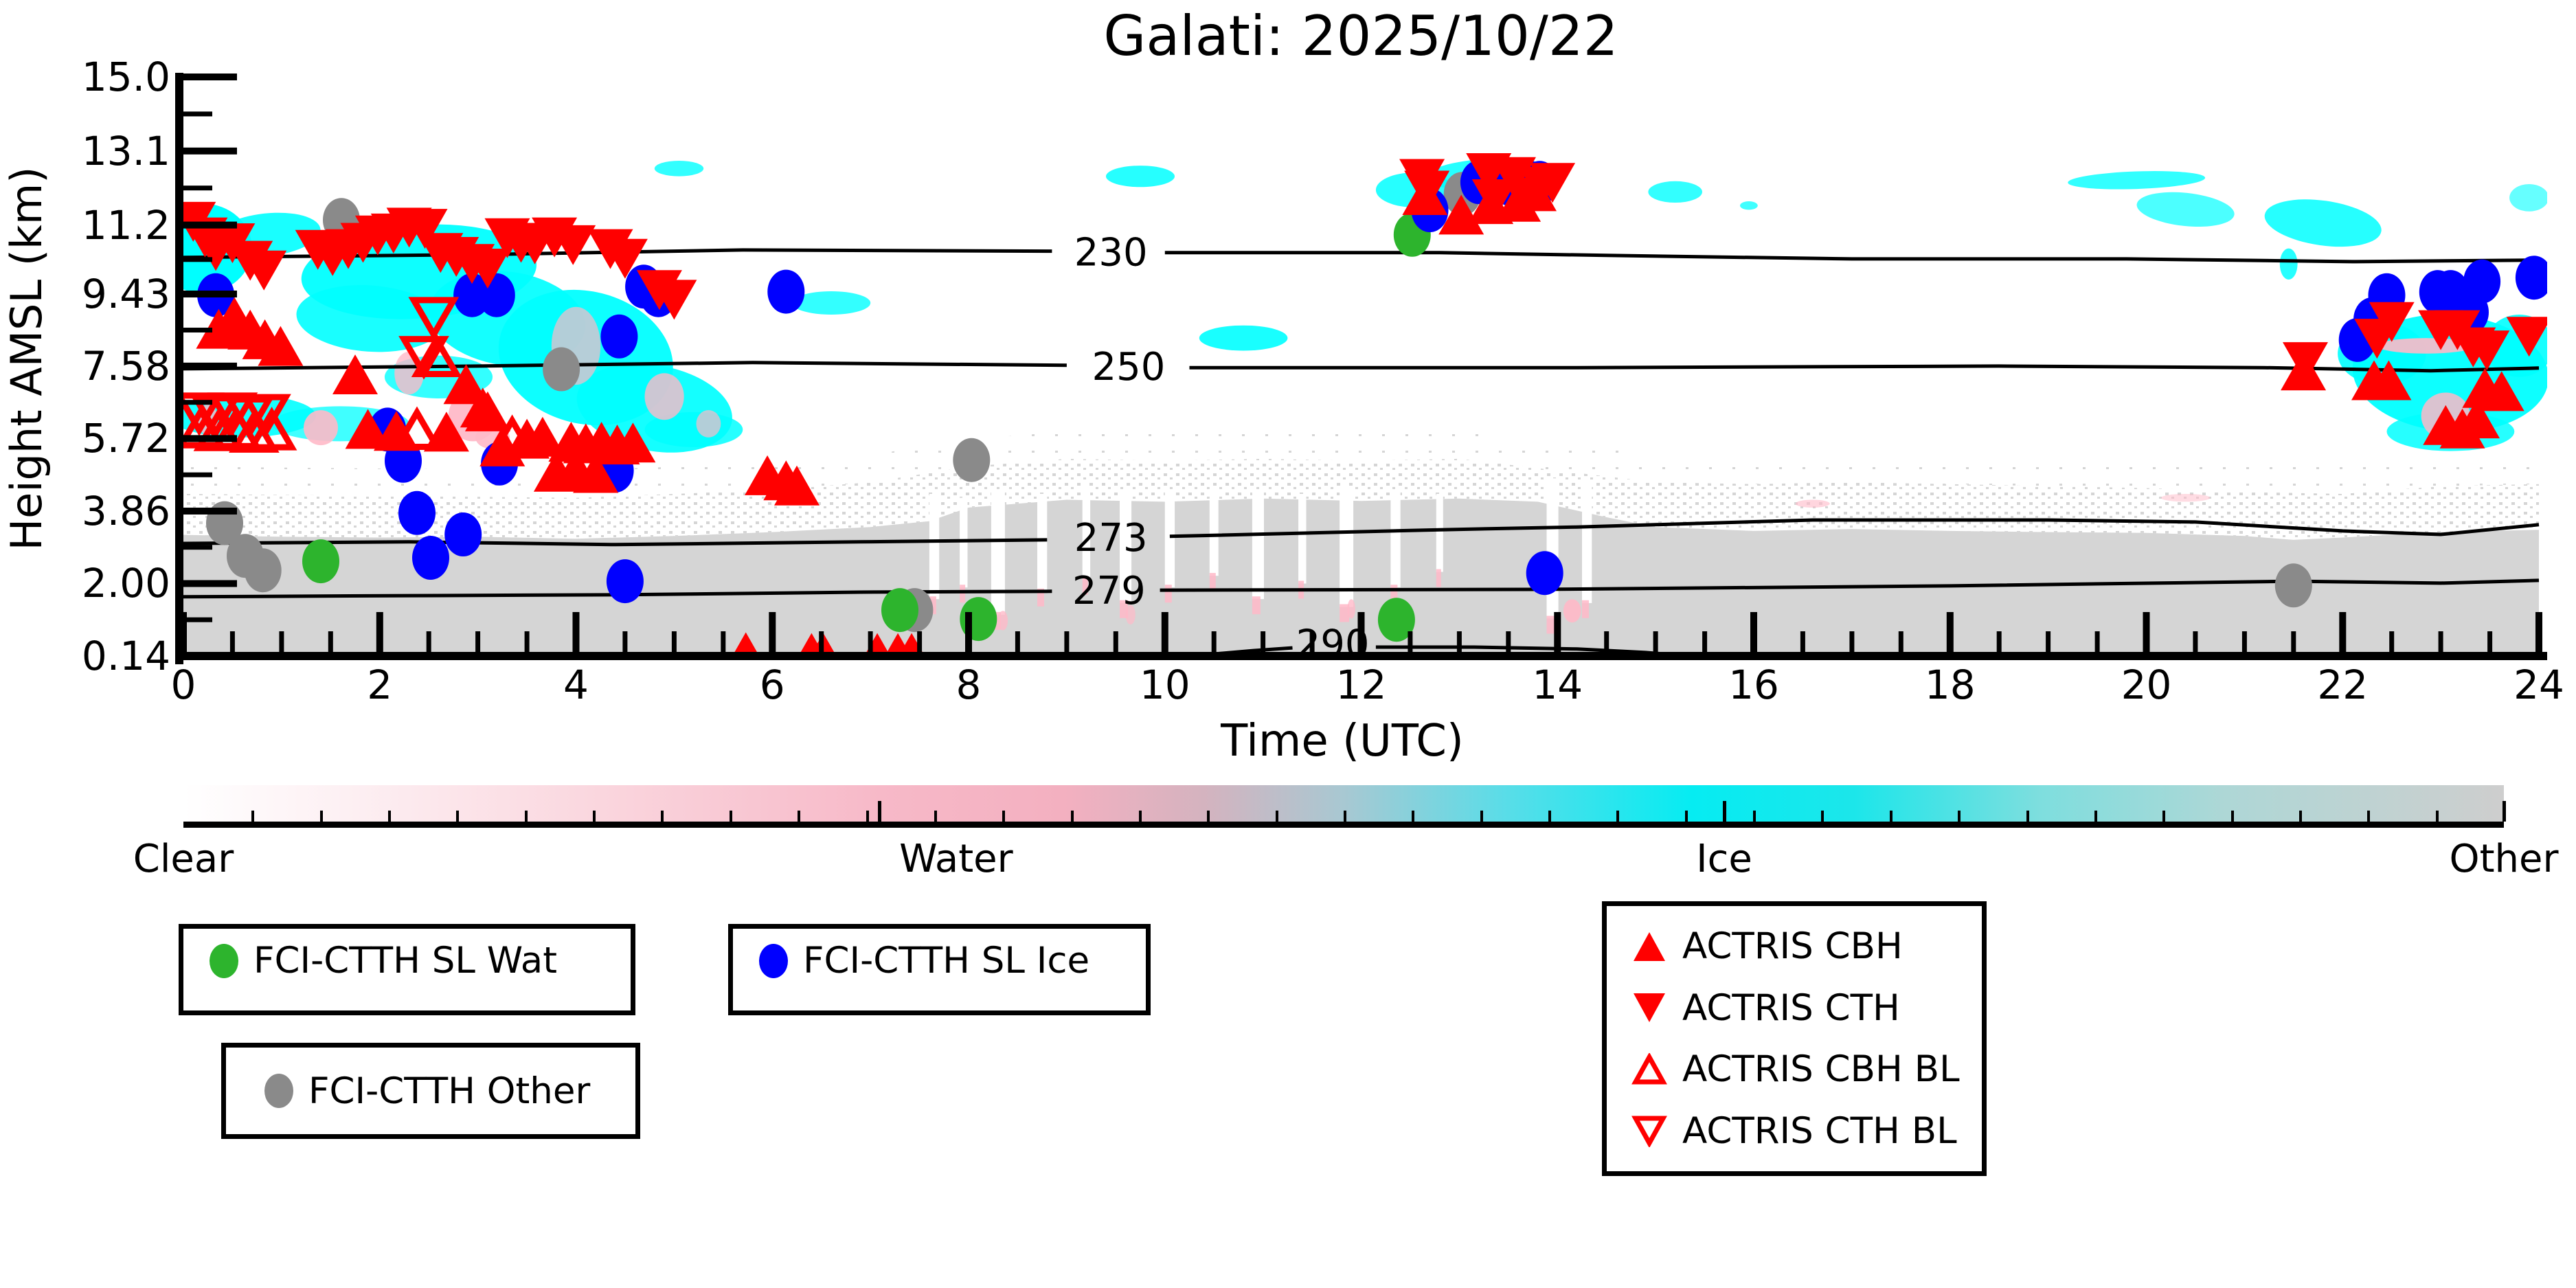 The image size is (2576, 1288). I want to click on x-tick-label: 4, so click(576, 685).